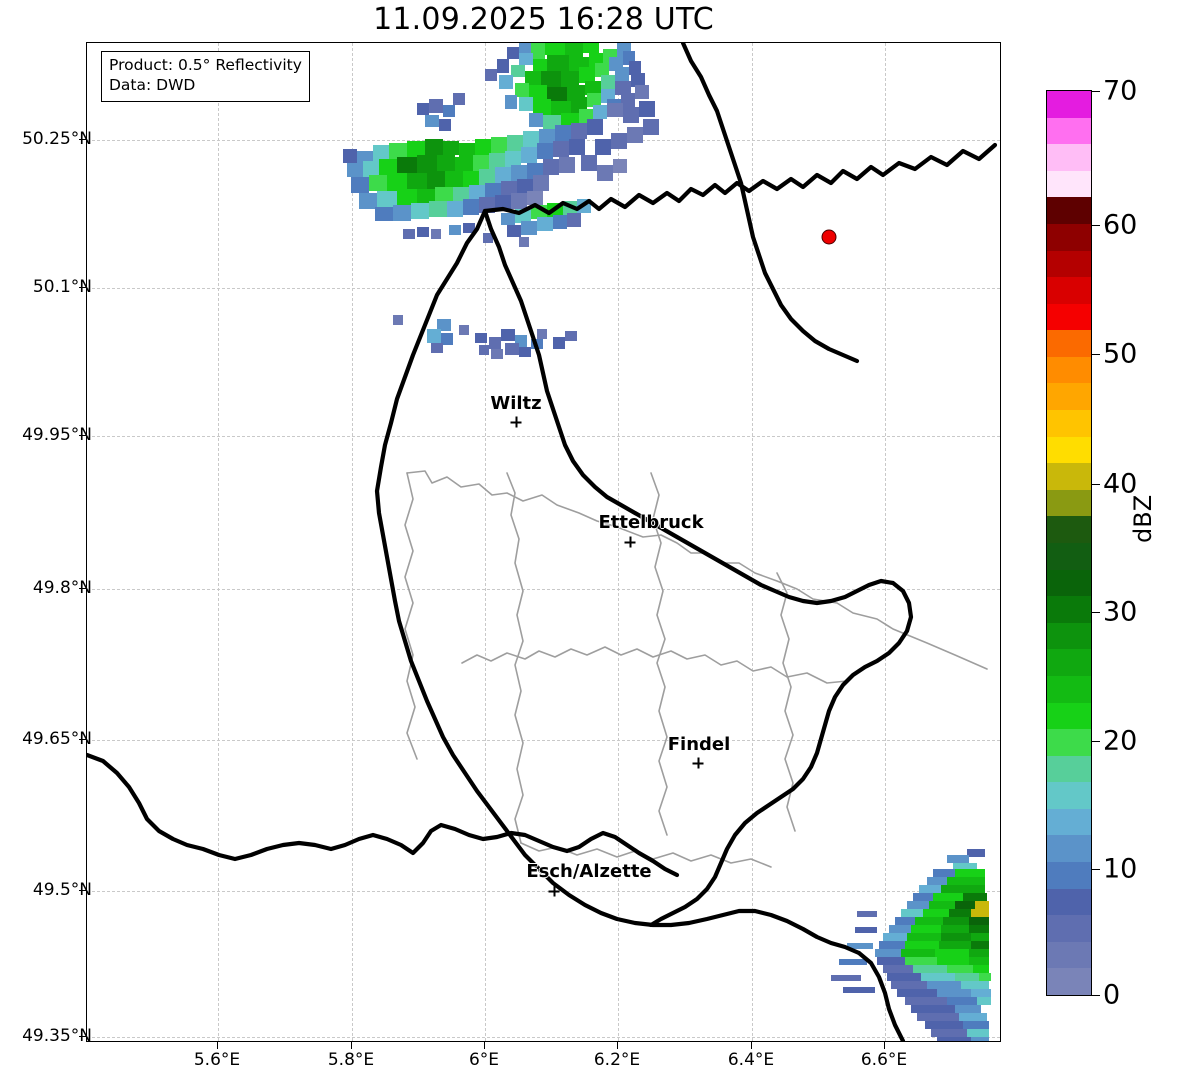  Describe the element at coordinates (884, 1060) in the screenshot. I see `xtick-label-66: 6.6°E` at that location.